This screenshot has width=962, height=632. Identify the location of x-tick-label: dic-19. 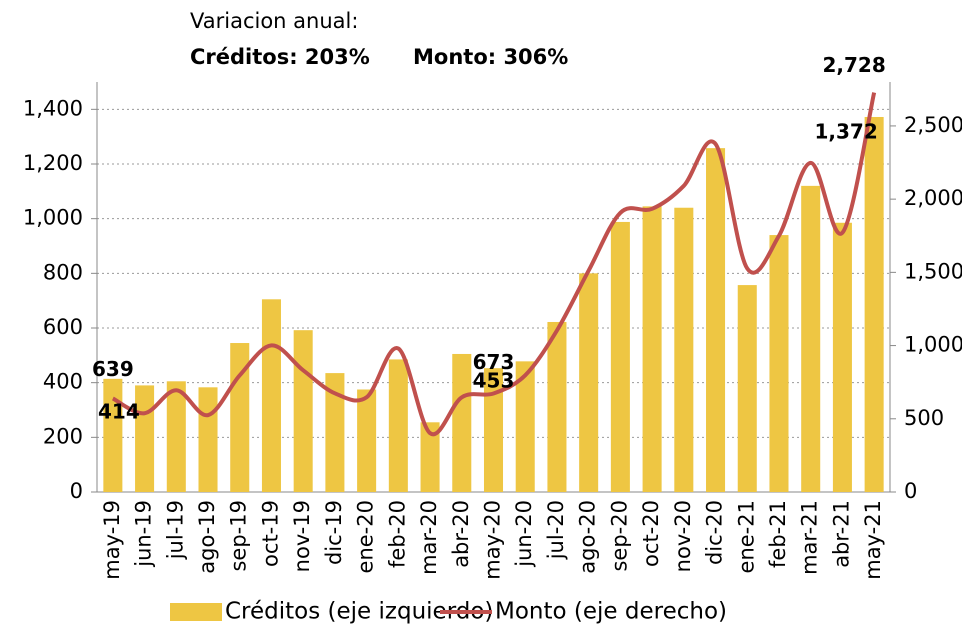
(334, 532).